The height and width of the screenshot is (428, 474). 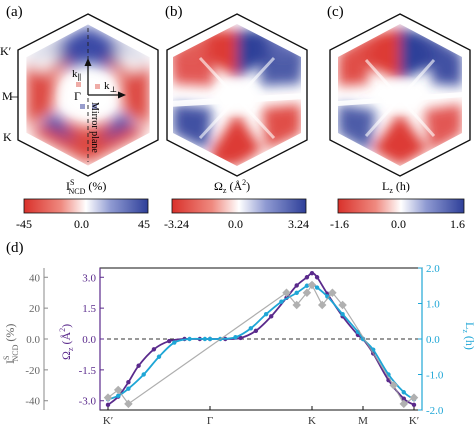 I want to click on colorbar-c-max: 1.6, so click(x=457, y=224).